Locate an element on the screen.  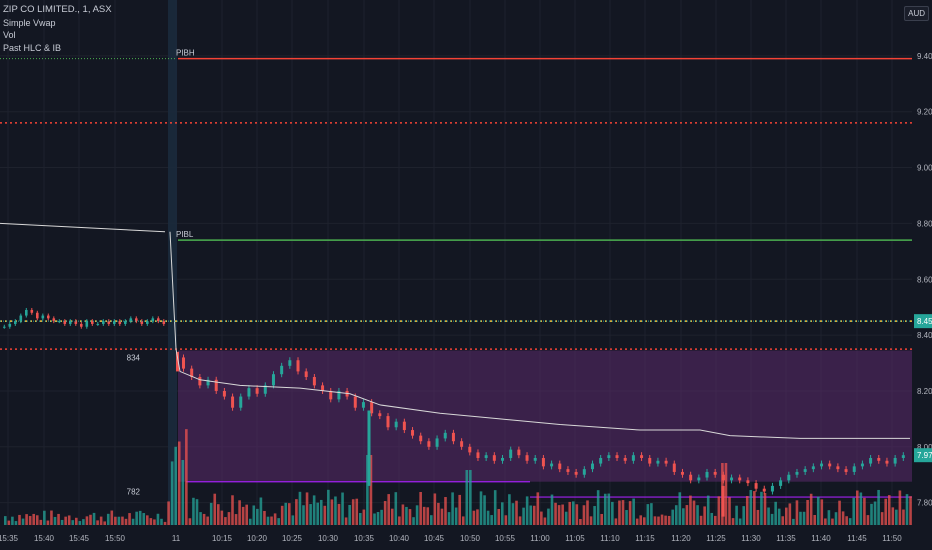
legend-item-vwap: Simple Vwap is located at coordinates (29, 22).